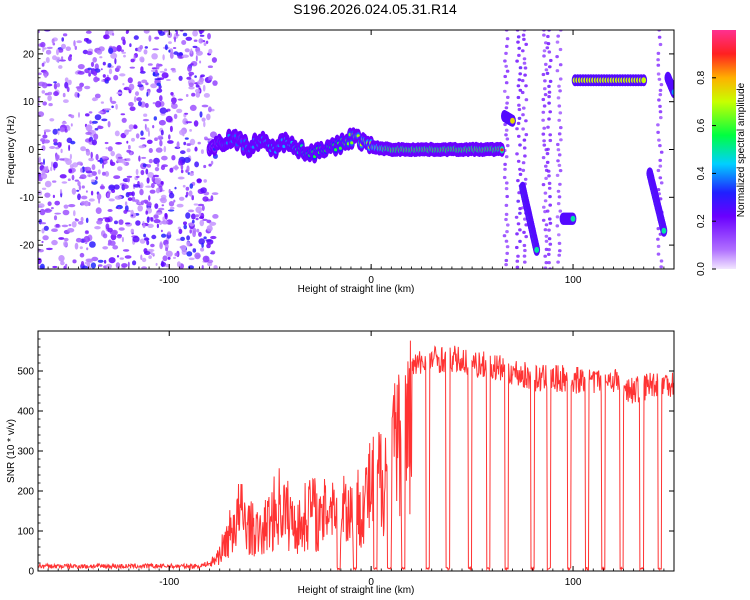 The width and height of the screenshot is (750, 600). I want to click on ridge-core, so click(284, 146).